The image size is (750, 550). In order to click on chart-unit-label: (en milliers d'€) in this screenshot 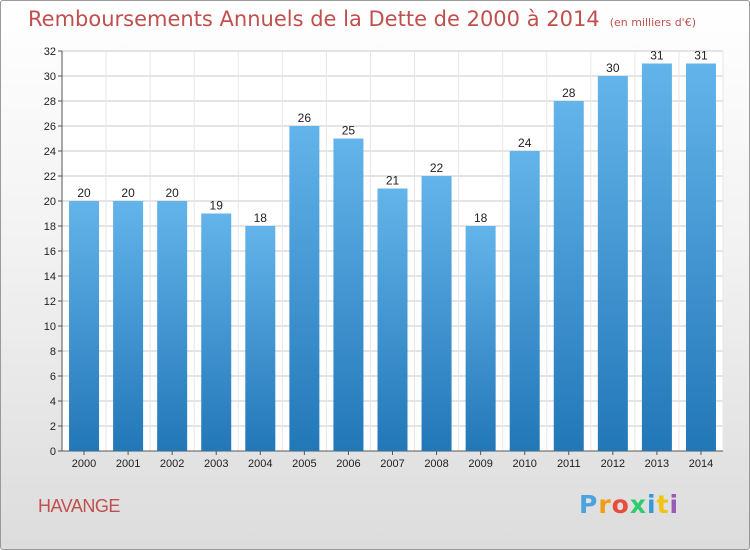, I will do `click(652, 22)`.